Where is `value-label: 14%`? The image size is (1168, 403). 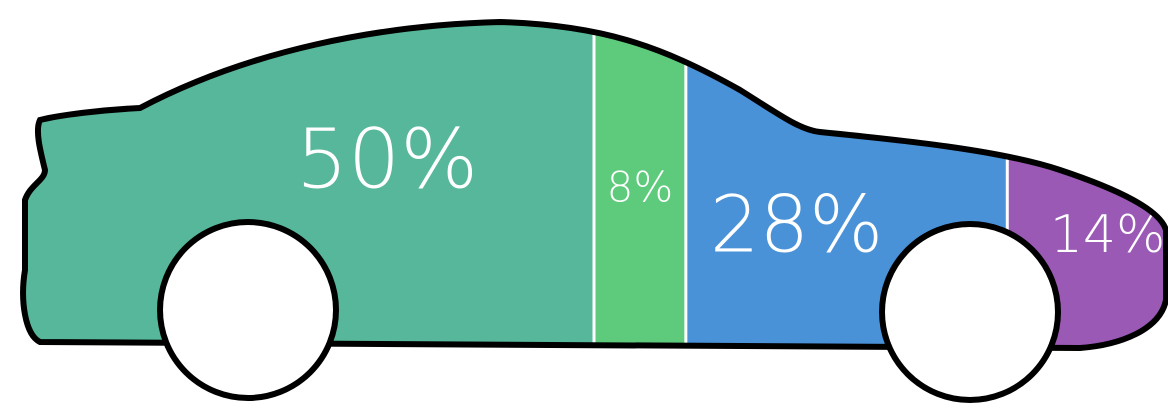 value-label: 14% is located at coordinates (1108, 235).